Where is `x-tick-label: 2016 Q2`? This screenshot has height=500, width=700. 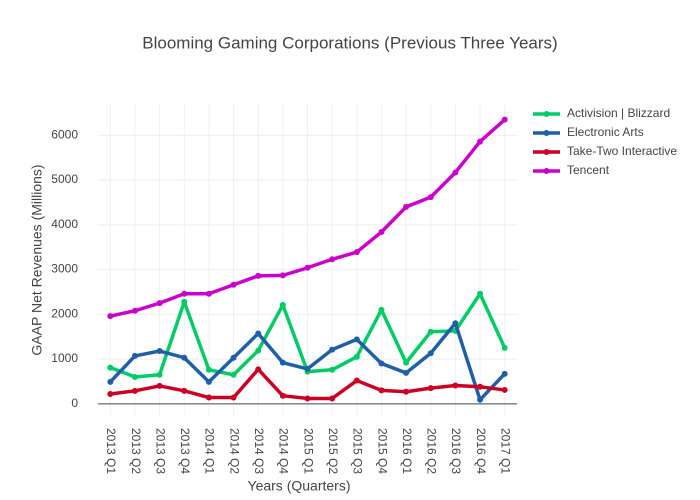 x-tick-label: 2016 Q2 is located at coordinates (432, 451).